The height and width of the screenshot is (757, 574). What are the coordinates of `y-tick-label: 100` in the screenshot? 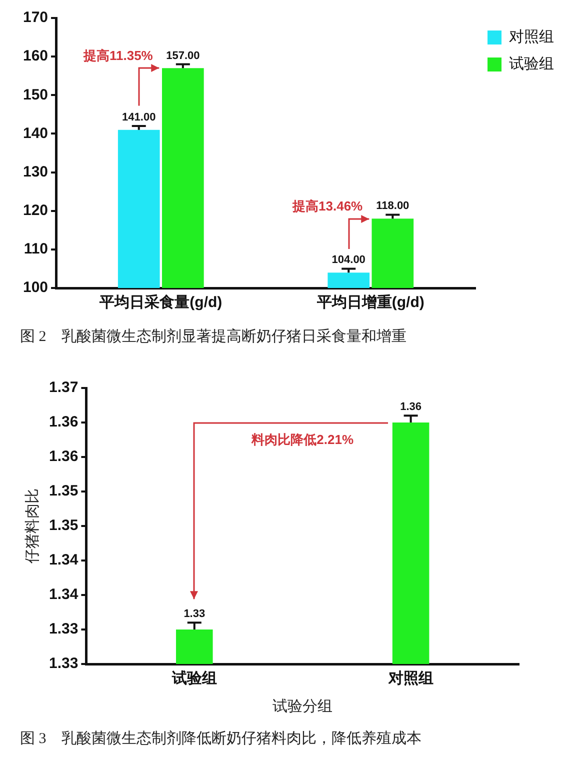 It's located at (35, 287).